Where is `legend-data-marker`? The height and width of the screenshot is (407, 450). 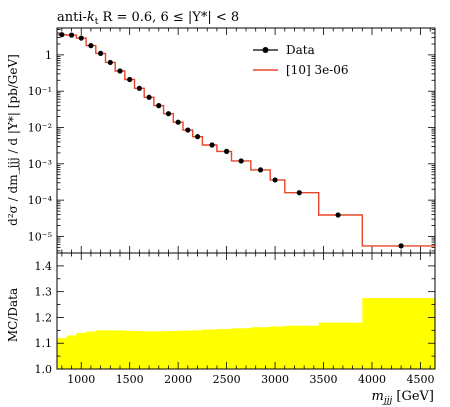 legend-data-marker is located at coordinates (265, 50).